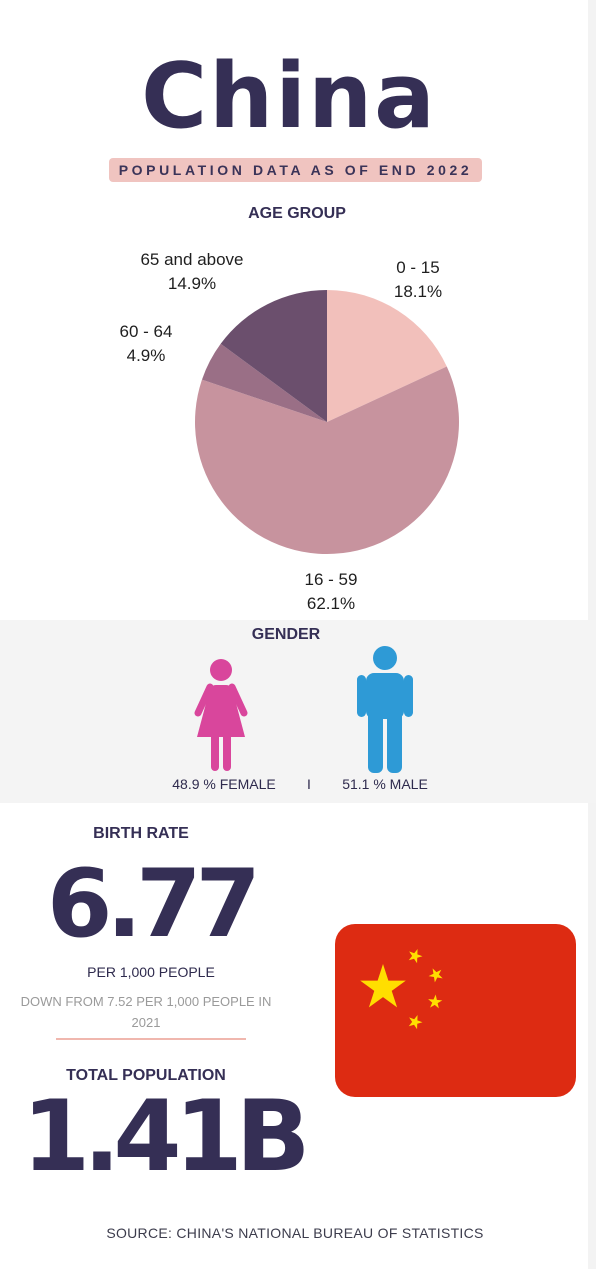 The height and width of the screenshot is (1269, 596). What do you see at coordinates (418, 280) in the screenshot?
I see `pie-label-0-15: 0 - 15 18.1%` at bounding box center [418, 280].